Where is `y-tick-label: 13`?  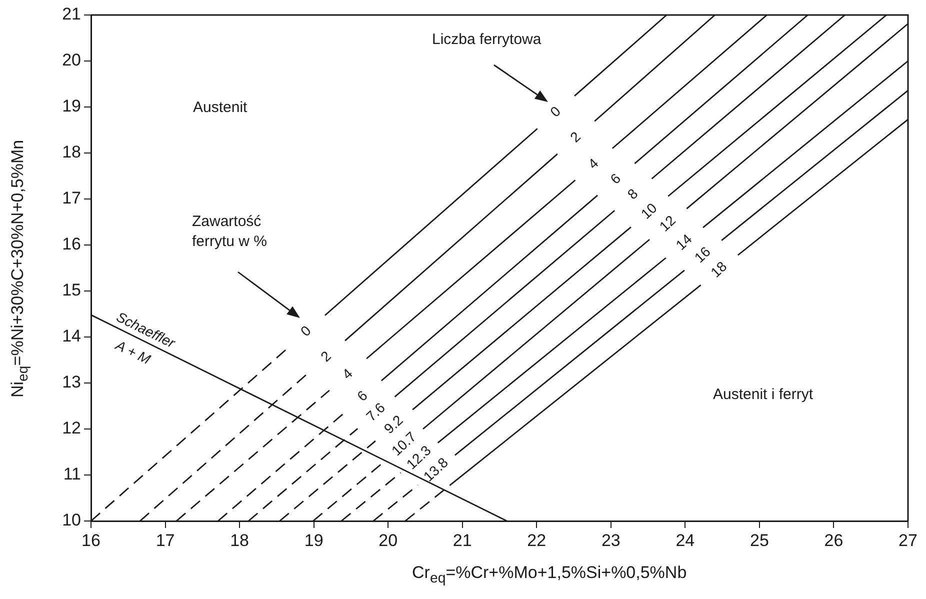 y-tick-label: 13 is located at coordinates (71, 382).